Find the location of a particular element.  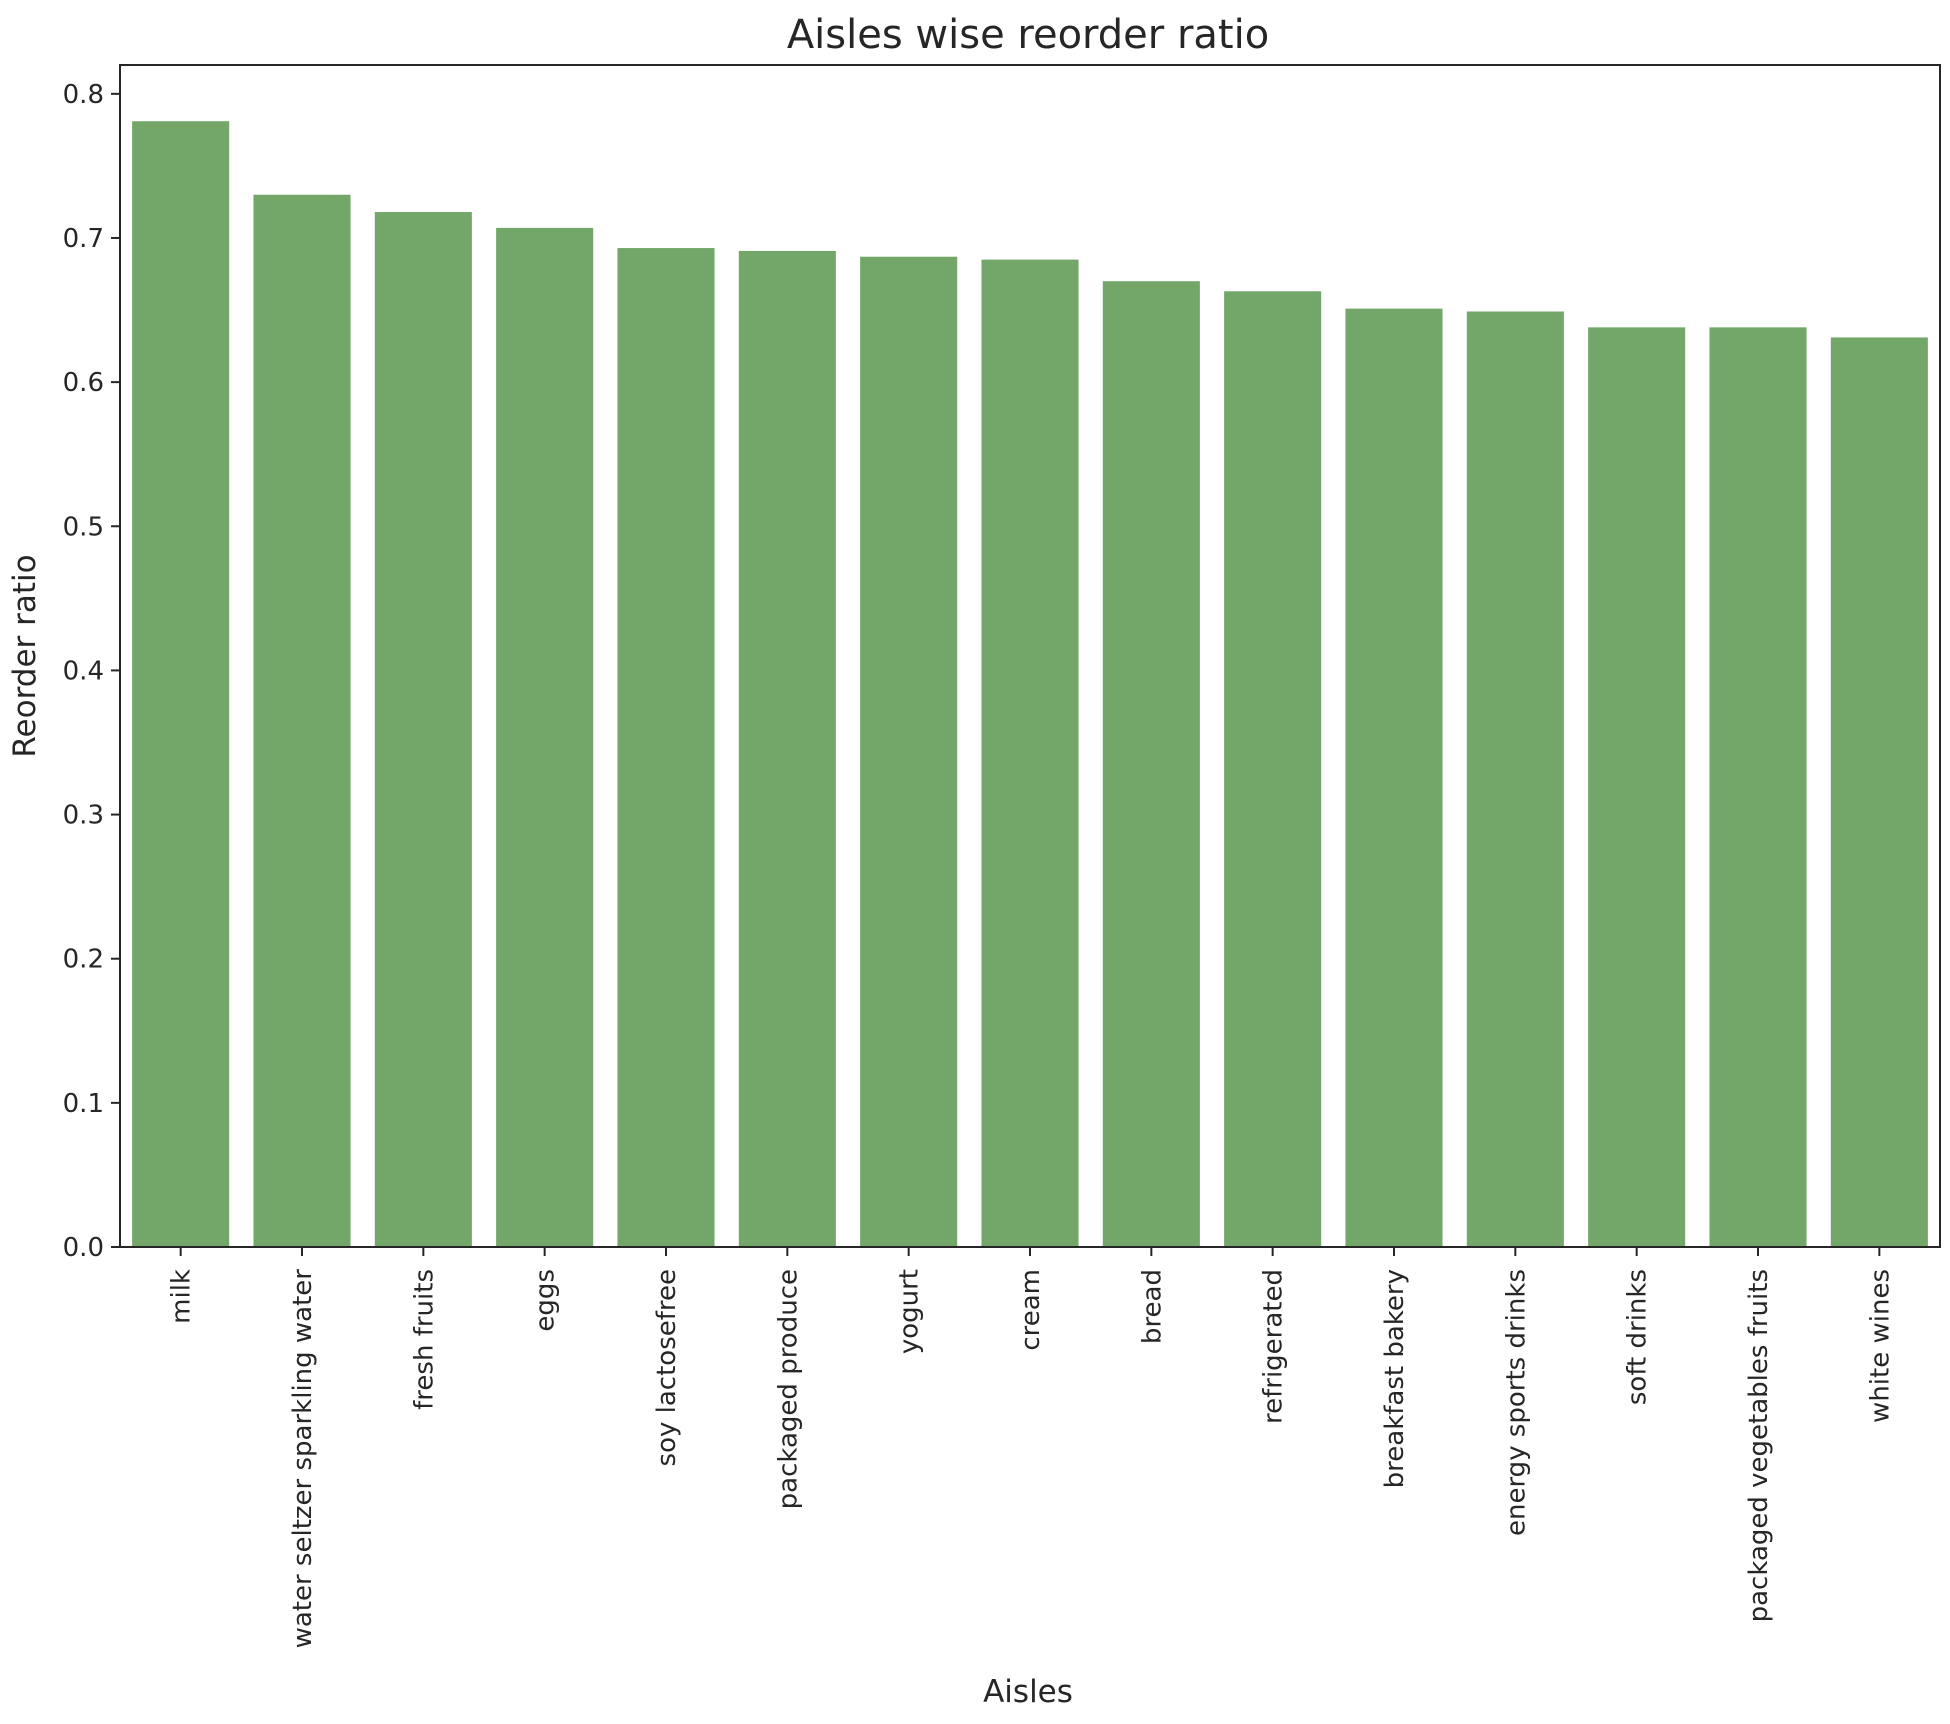

y-tick-label: 0.8 is located at coordinates (83, 95).